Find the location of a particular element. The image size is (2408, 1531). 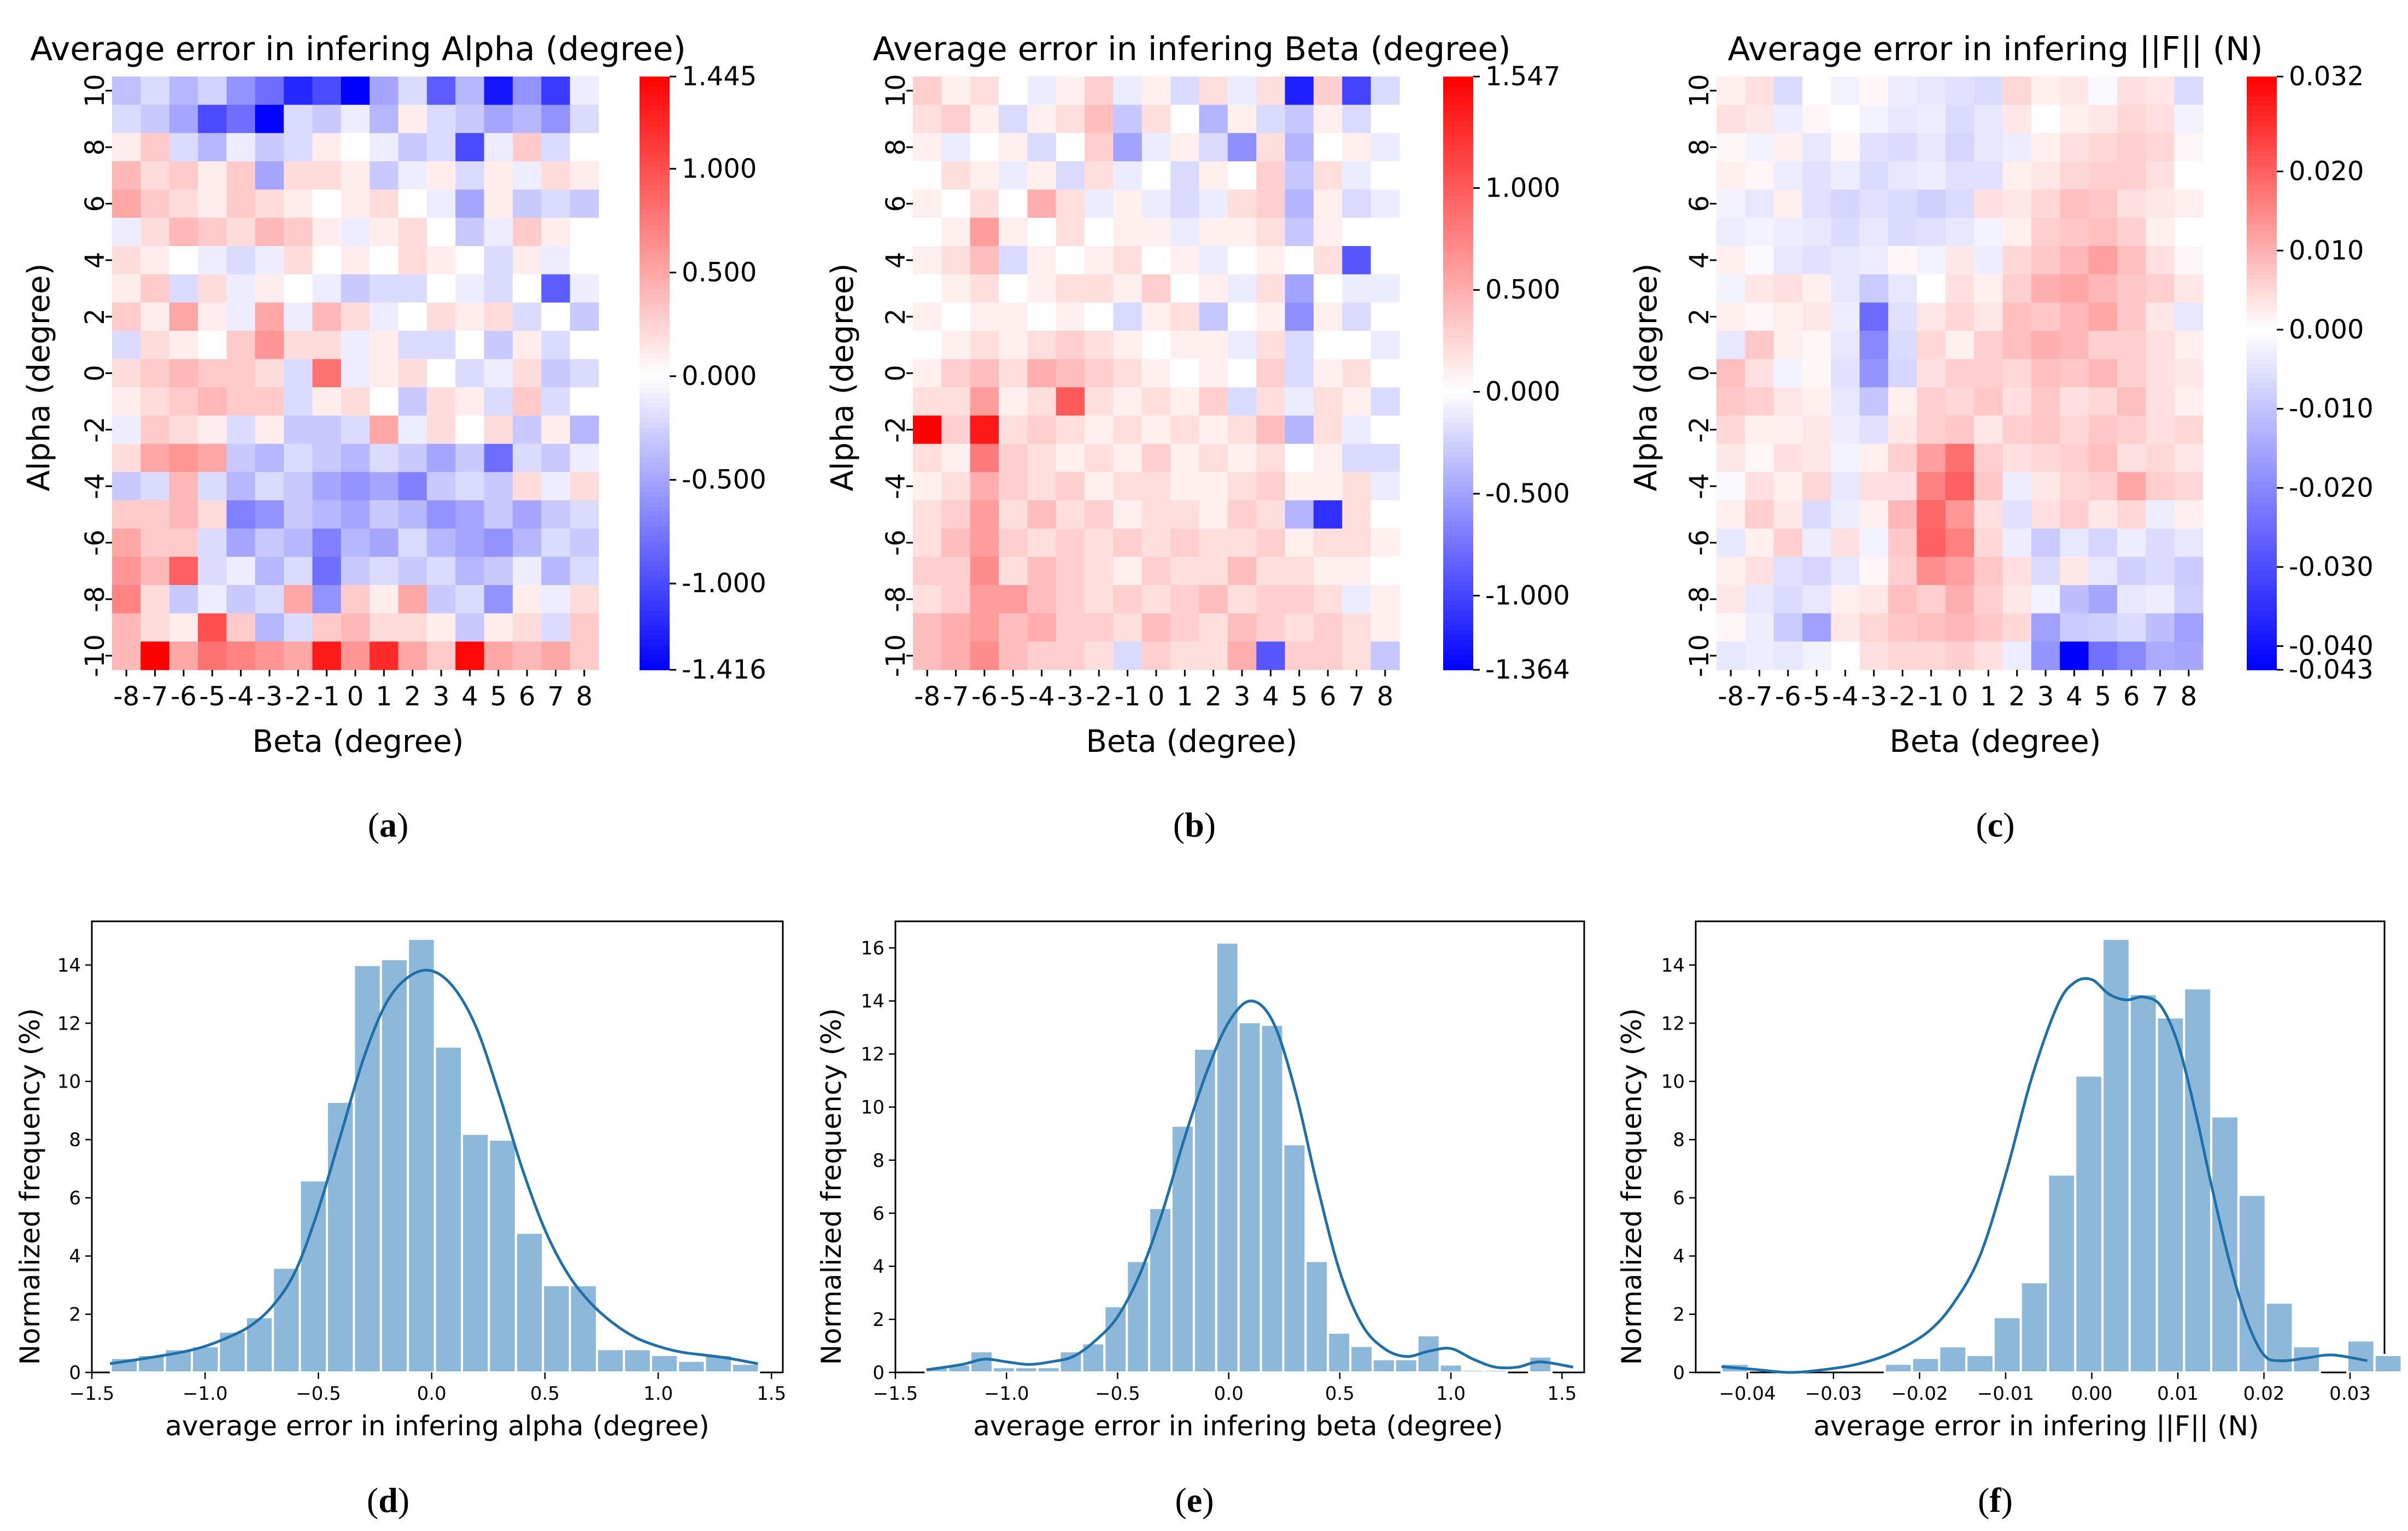

heatmap-b-x-tick-label: 6 is located at coordinates (1328, 696).